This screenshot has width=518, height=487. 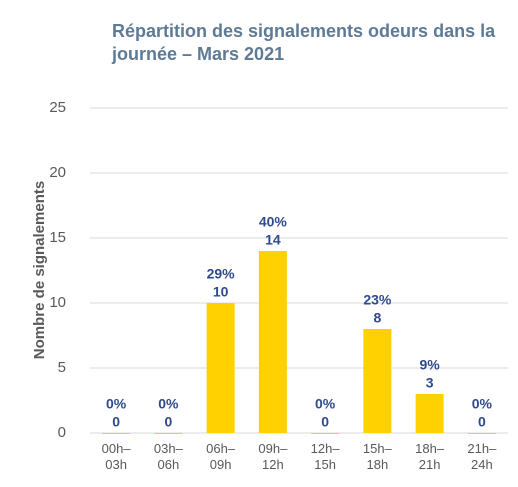 What do you see at coordinates (430, 383) in the screenshot?
I see `value-label: 3` at bounding box center [430, 383].